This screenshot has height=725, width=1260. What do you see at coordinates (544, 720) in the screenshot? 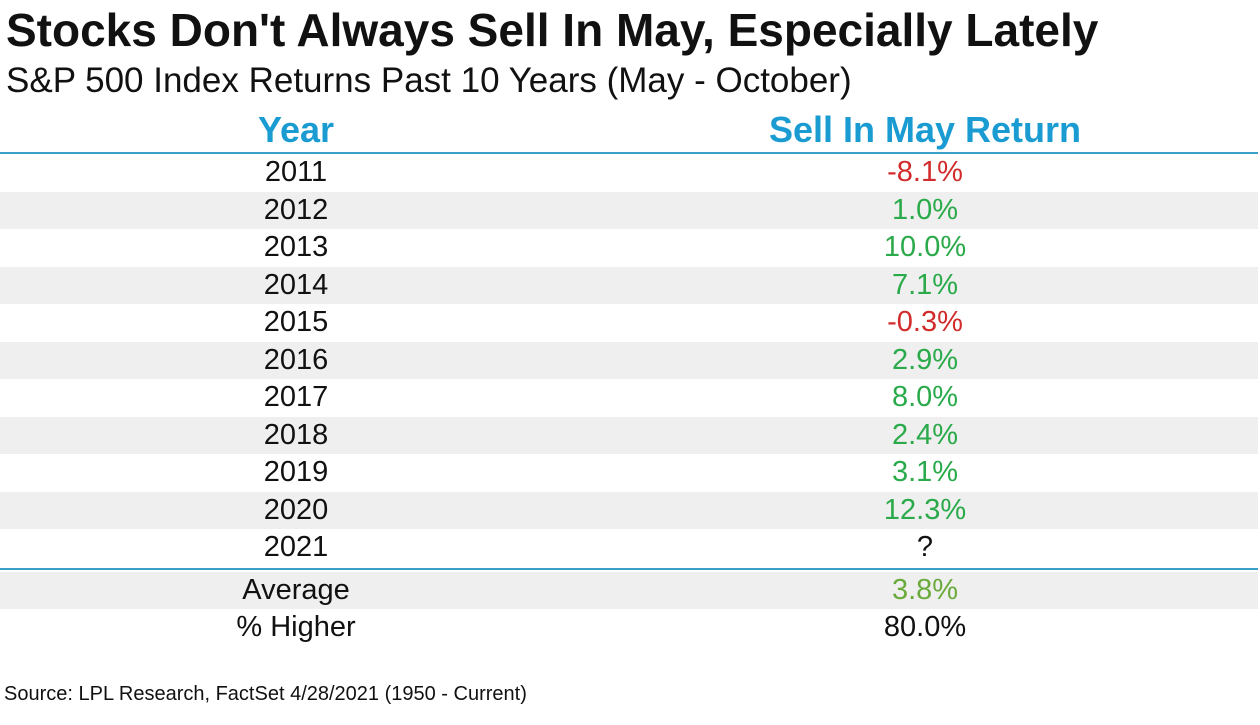
I see `cut-off-footnote` at bounding box center [544, 720].